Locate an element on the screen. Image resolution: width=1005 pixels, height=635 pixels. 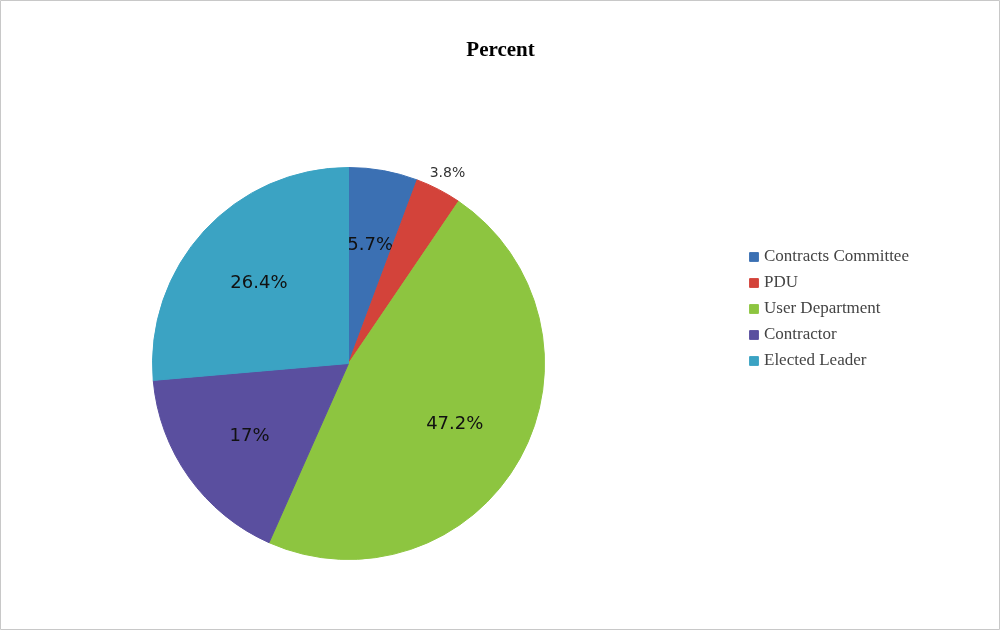
data-label: 26.4% is located at coordinates (259, 281).